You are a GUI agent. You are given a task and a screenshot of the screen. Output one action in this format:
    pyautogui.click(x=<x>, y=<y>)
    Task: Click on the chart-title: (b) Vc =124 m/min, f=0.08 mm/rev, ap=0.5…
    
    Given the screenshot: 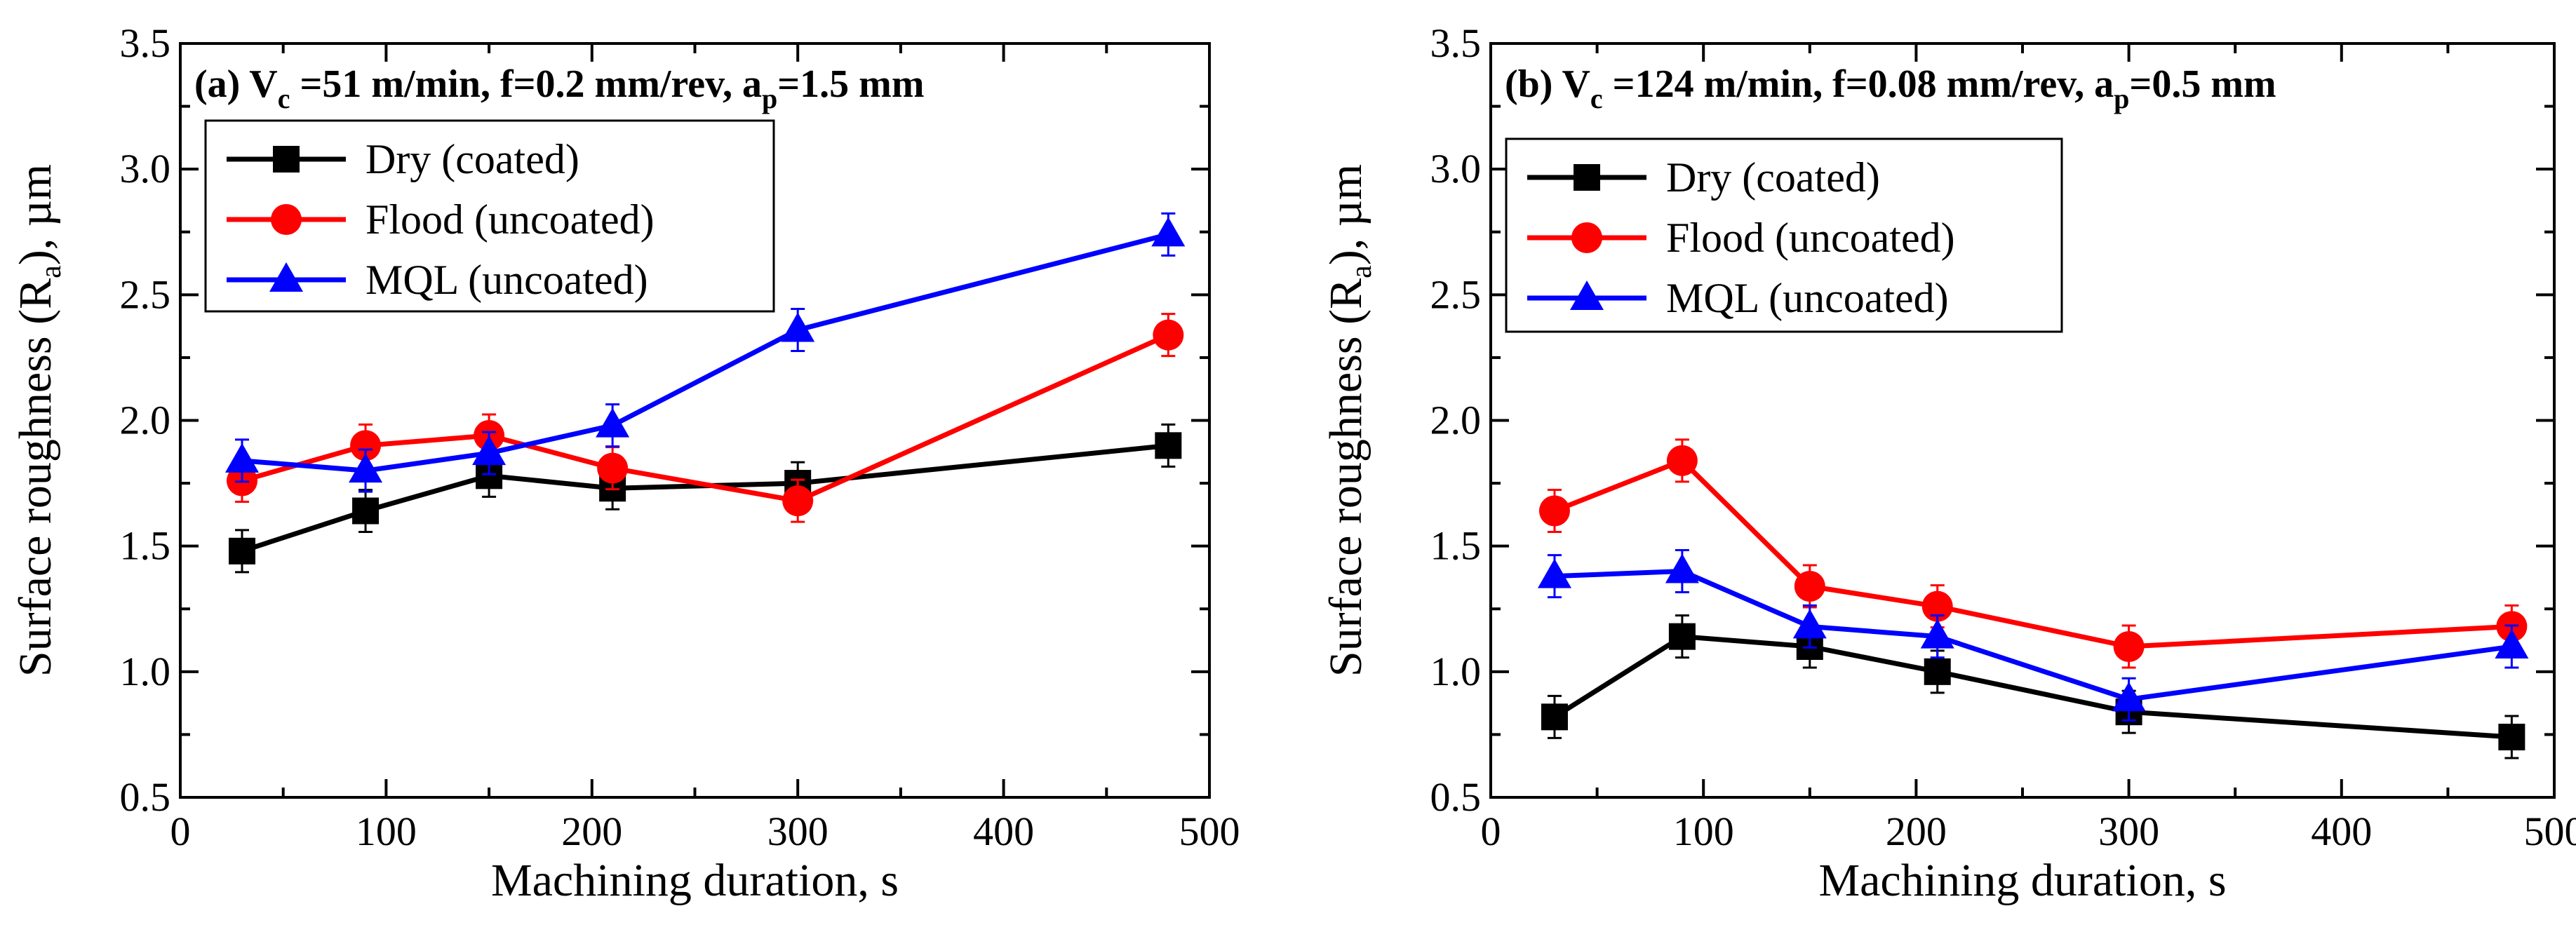 What is the action you would take?
    pyautogui.click(x=1890, y=88)
    